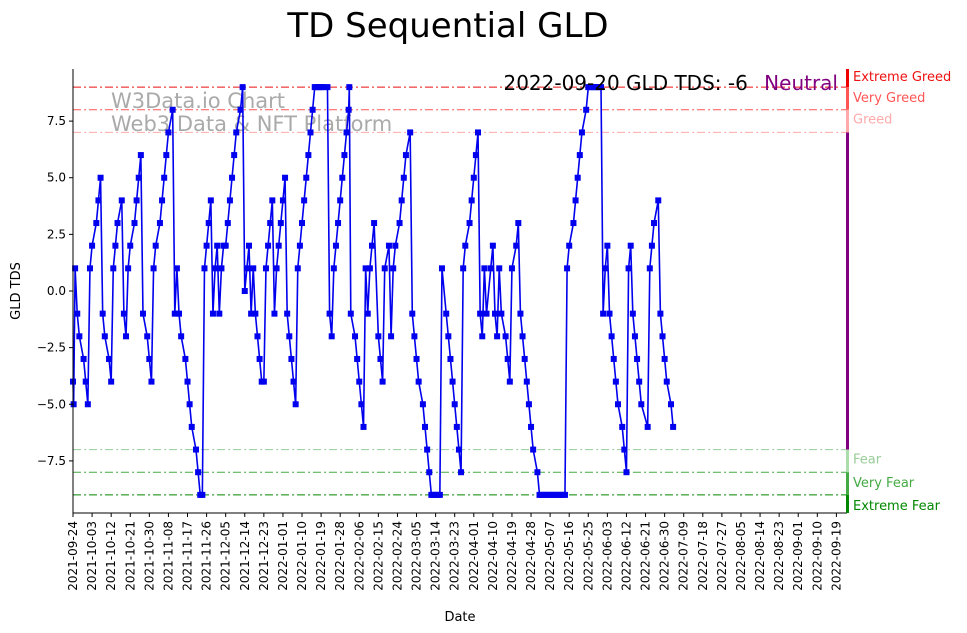  I want to click on x-tick-label-9: 2021-12-14, so click(245, 556).